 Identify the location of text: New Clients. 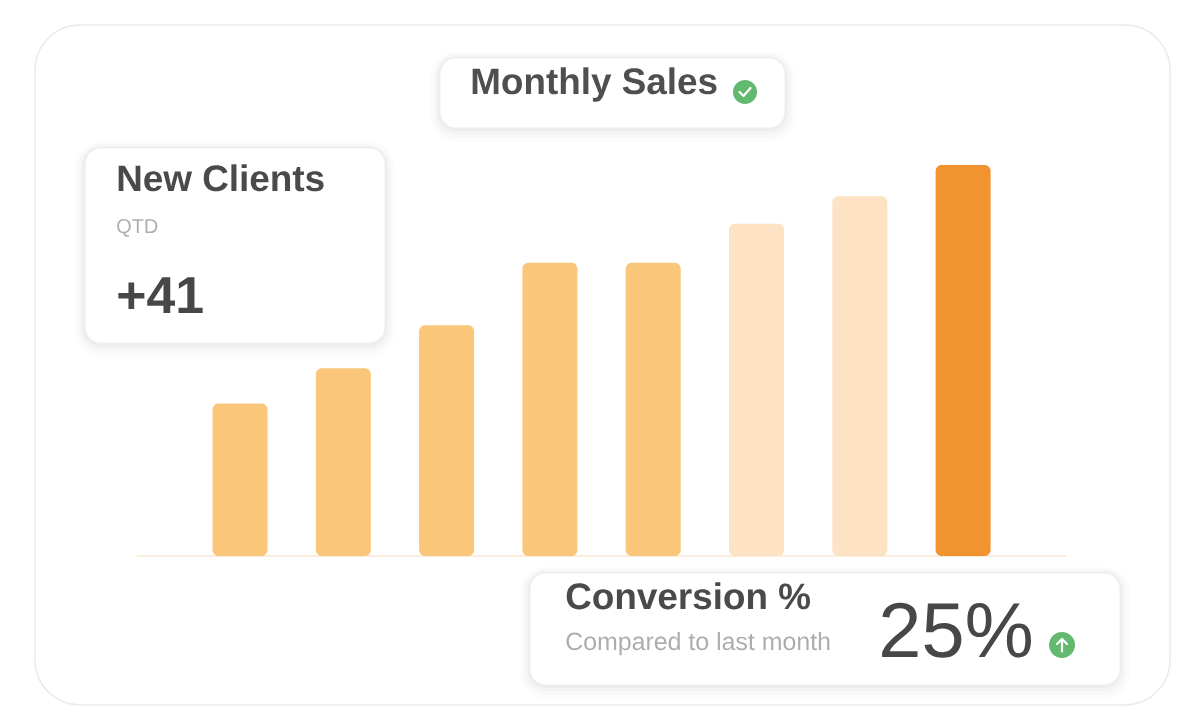
(221, 178).